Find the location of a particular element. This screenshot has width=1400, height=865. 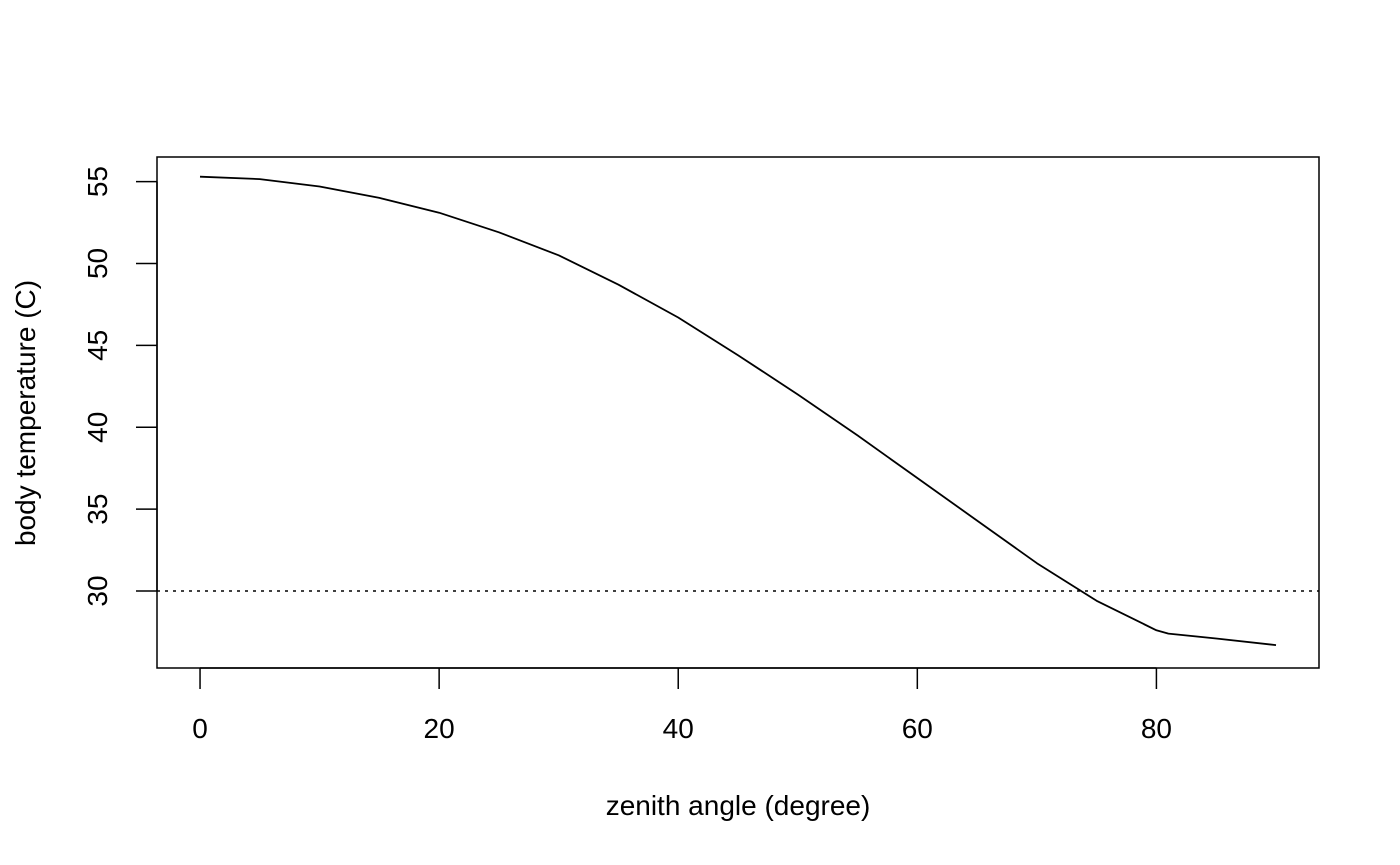

y-axis: 30 35 40 45 50 55 is located at coordinates (120, 386).